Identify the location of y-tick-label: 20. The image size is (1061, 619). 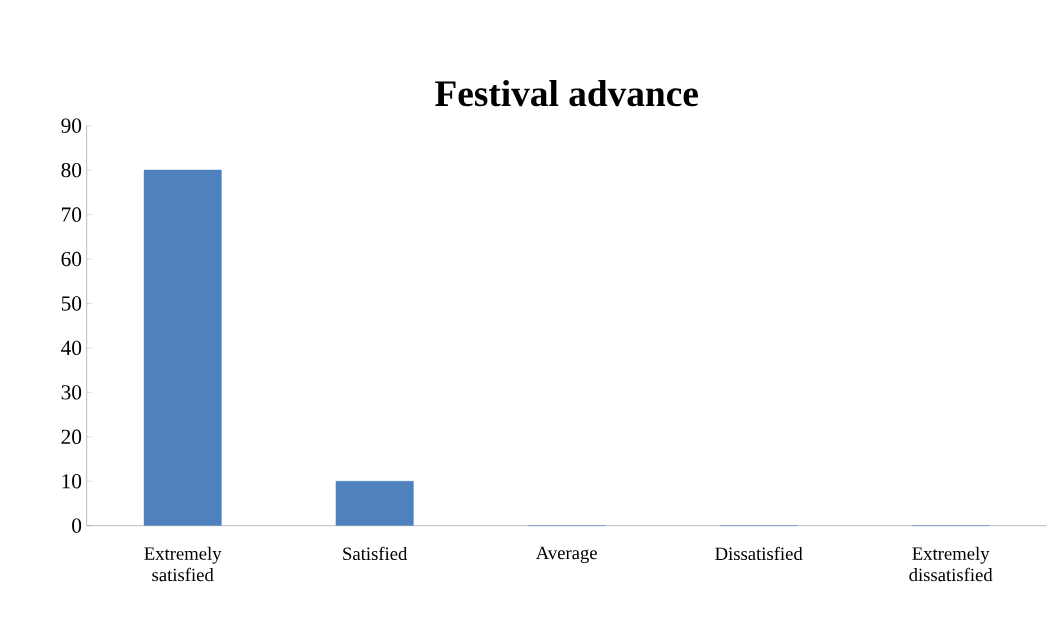
(71, 436).